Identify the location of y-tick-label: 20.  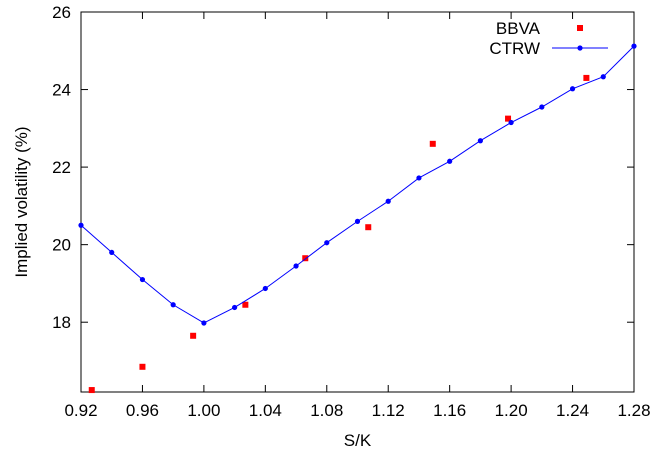
(61, 245).